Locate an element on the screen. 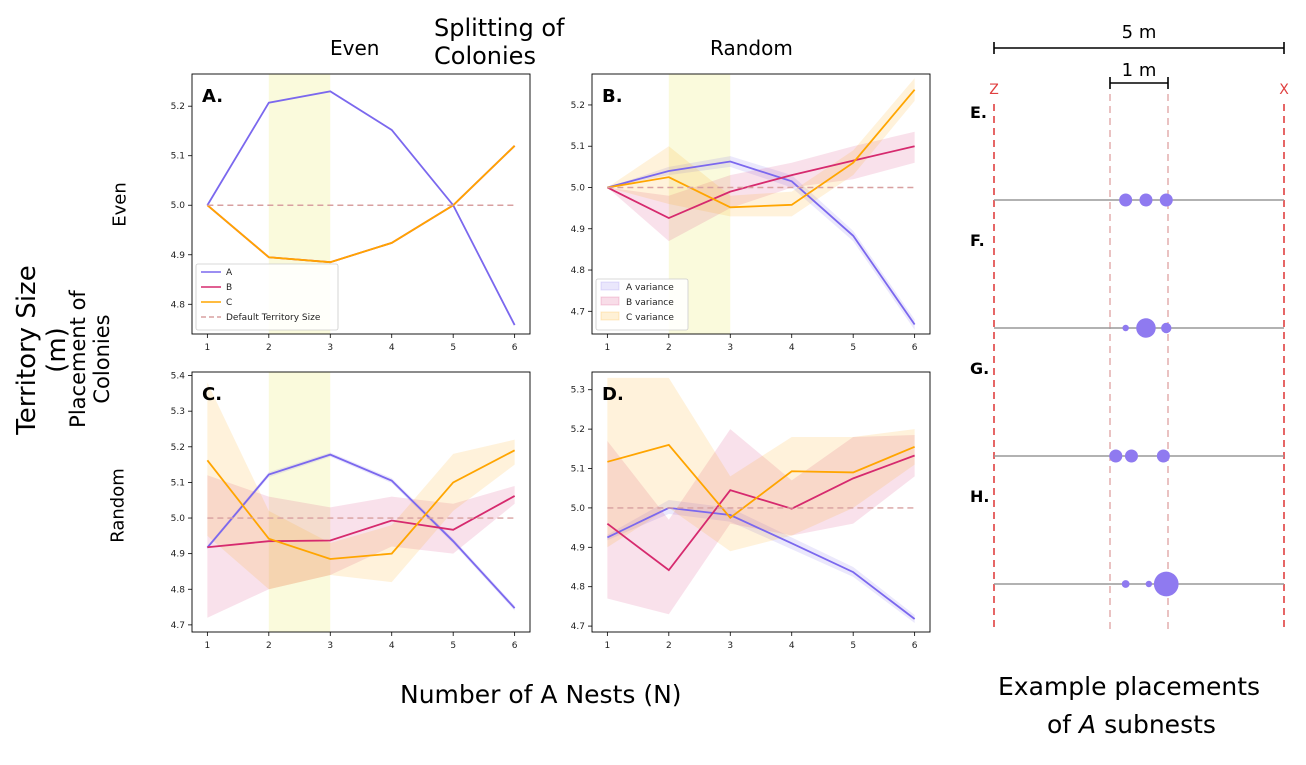 The image size is (1306, 765). placements-title-suffix: subnests is located at coordinates (1156, 724).